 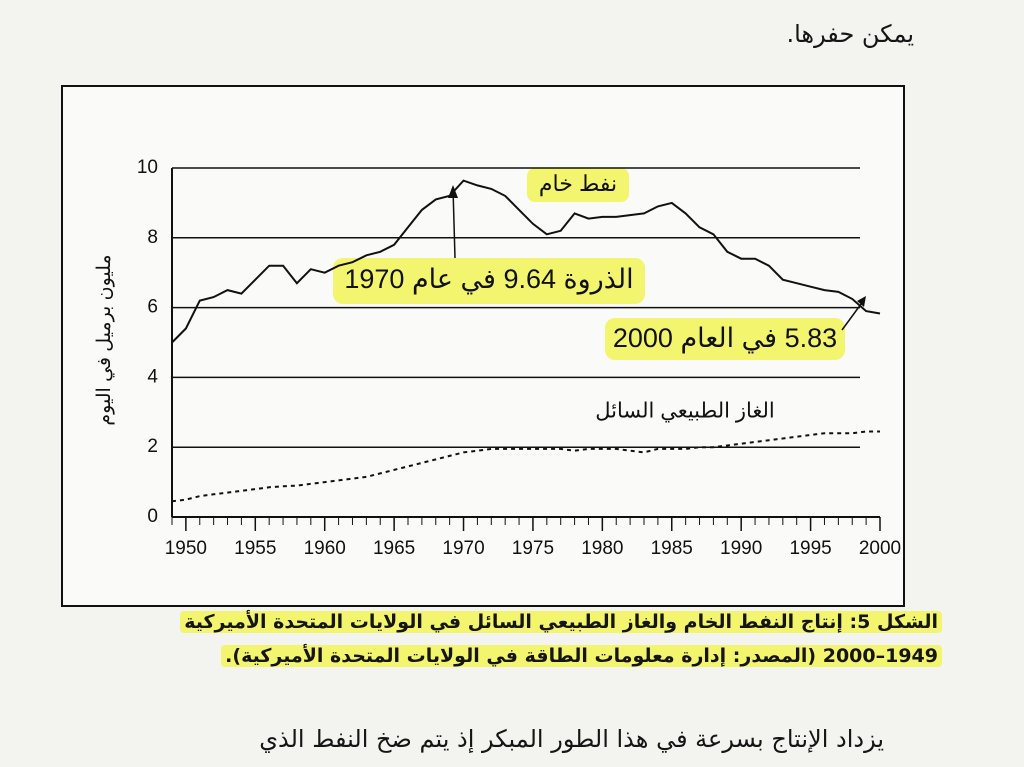 I want to click on y-tick-label: 10, so click(x=147, y=167).